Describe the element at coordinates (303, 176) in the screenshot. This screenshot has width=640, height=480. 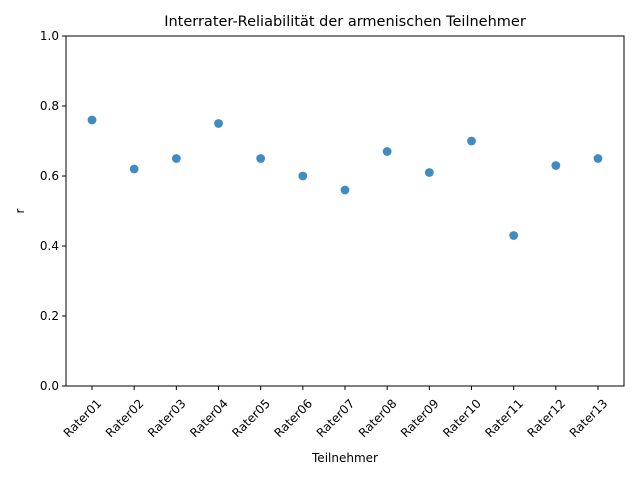
I see `data-point-rater06` at that location.